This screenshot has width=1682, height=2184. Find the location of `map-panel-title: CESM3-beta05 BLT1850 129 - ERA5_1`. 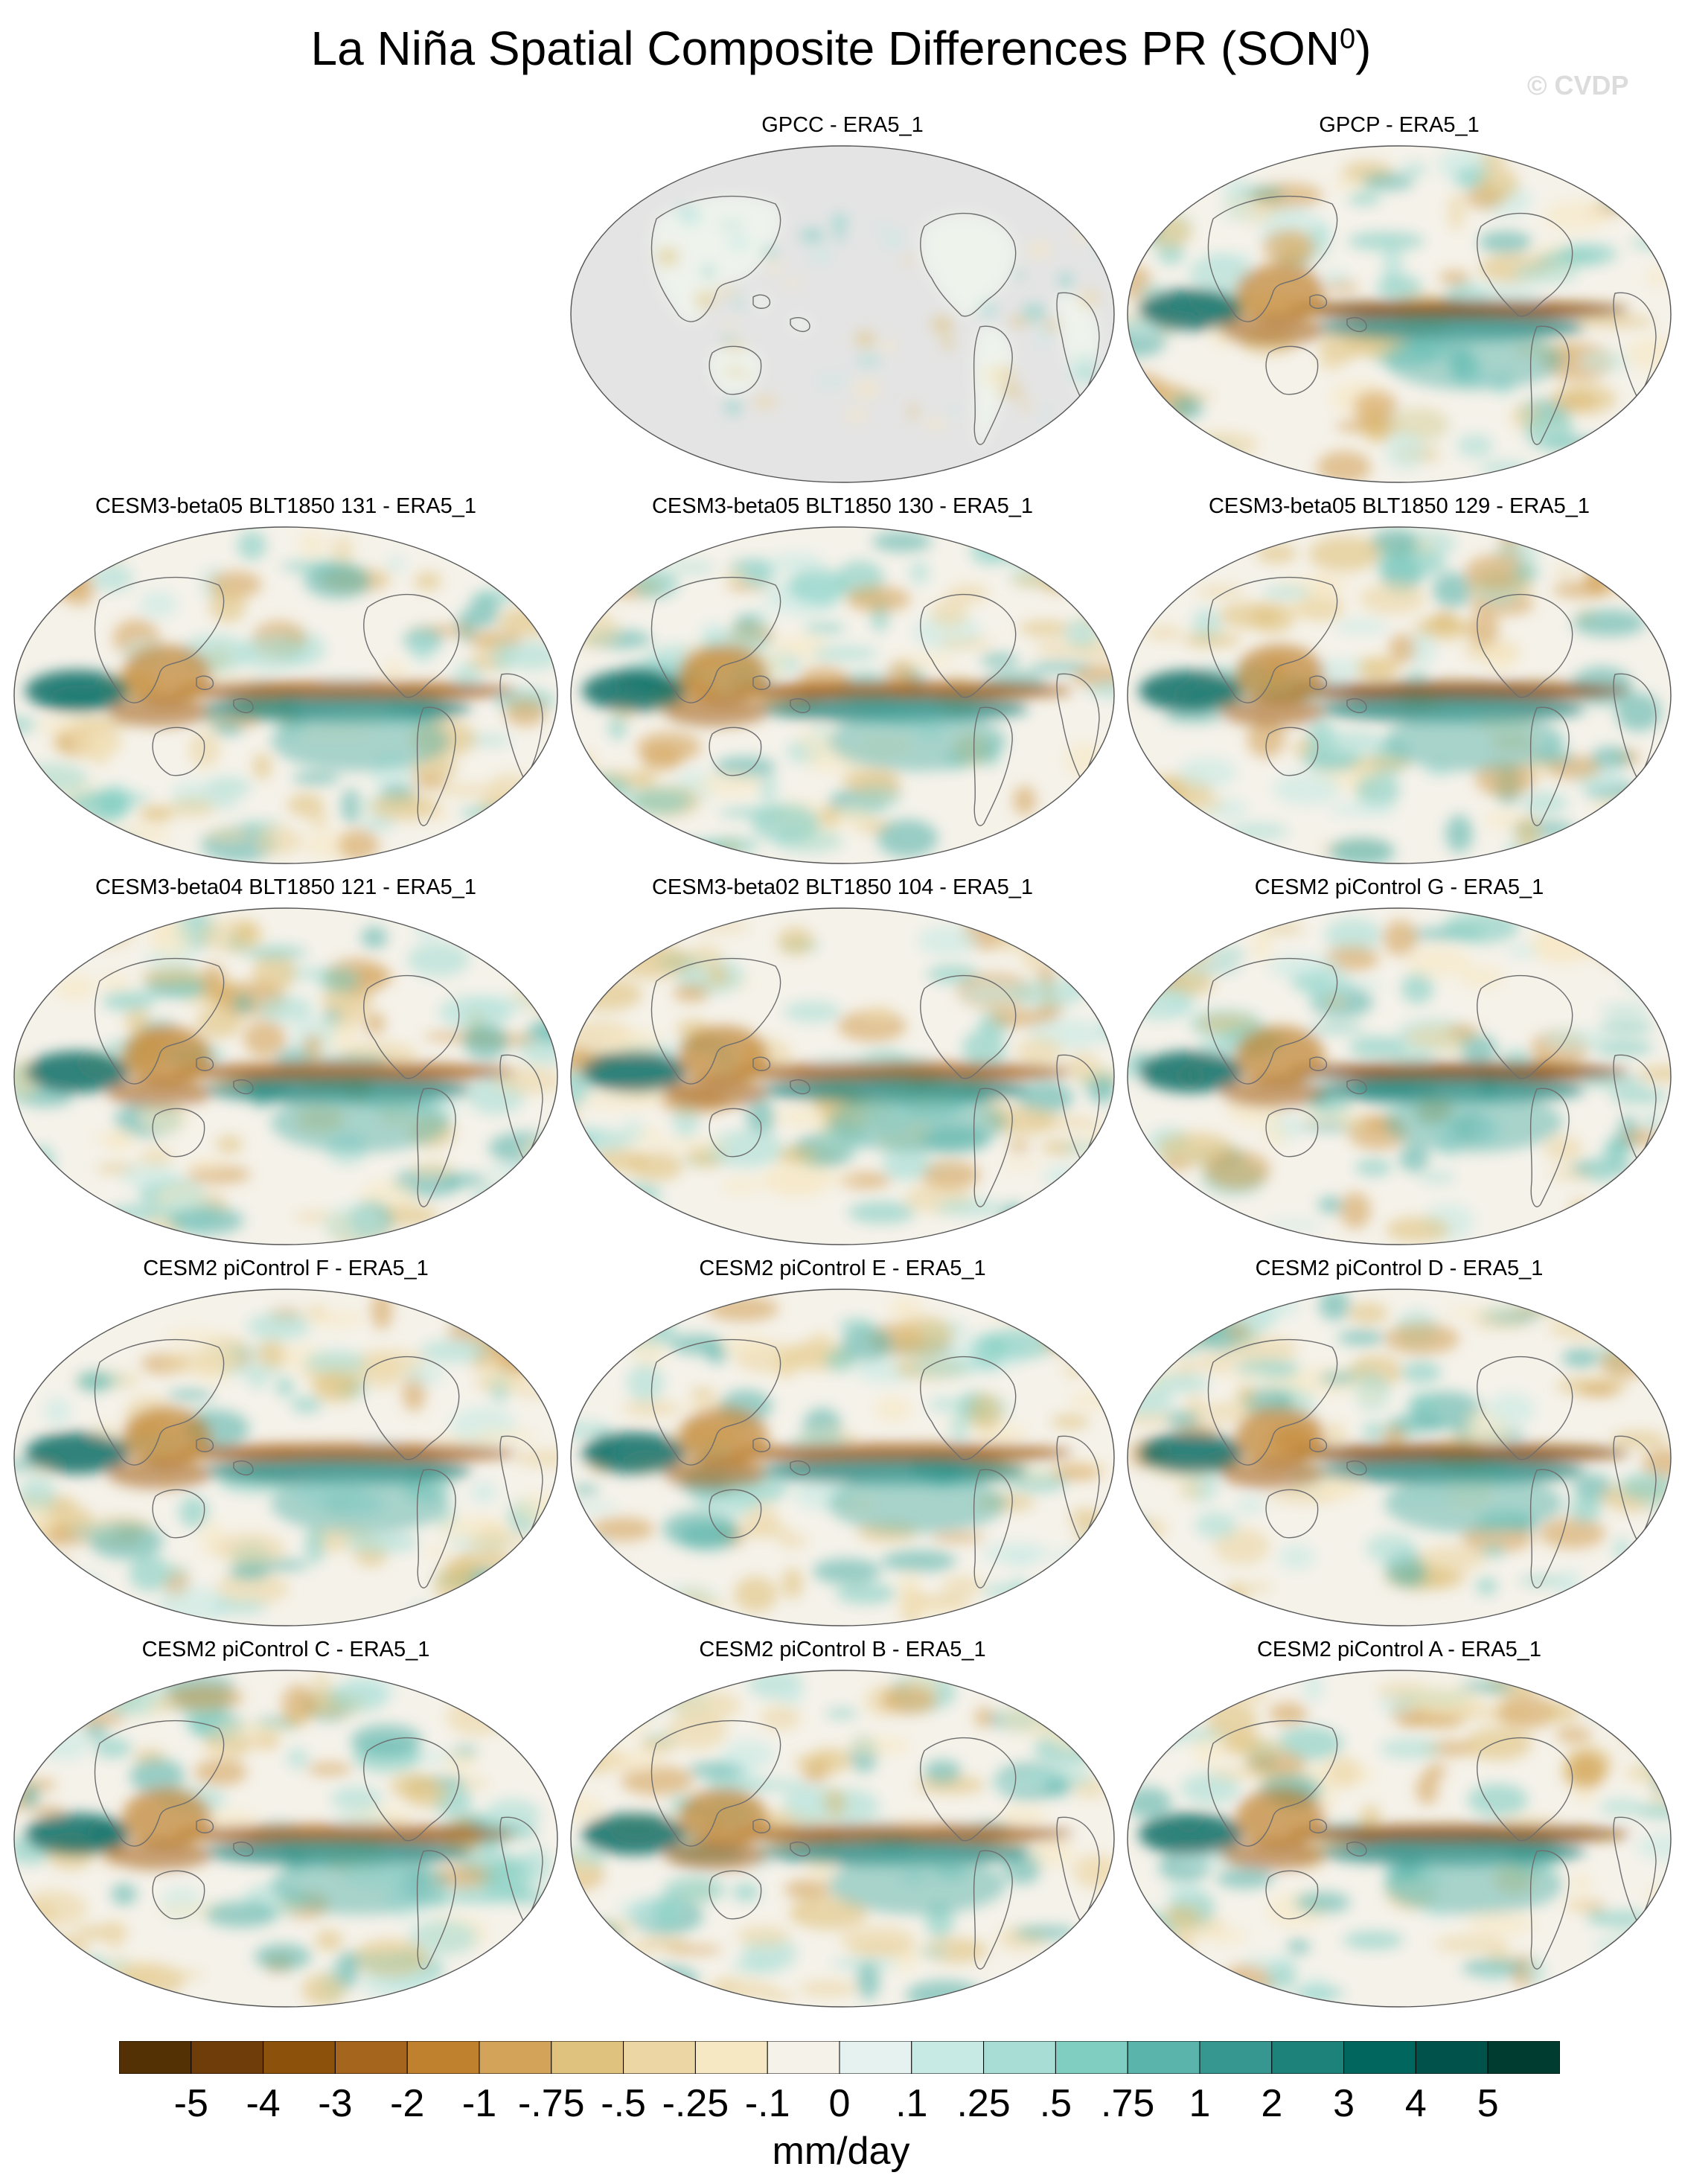

map-panel-title: CESM3-beta05 BLT1850 129 - ERA5_1 is located at coordinates (1399, 506).